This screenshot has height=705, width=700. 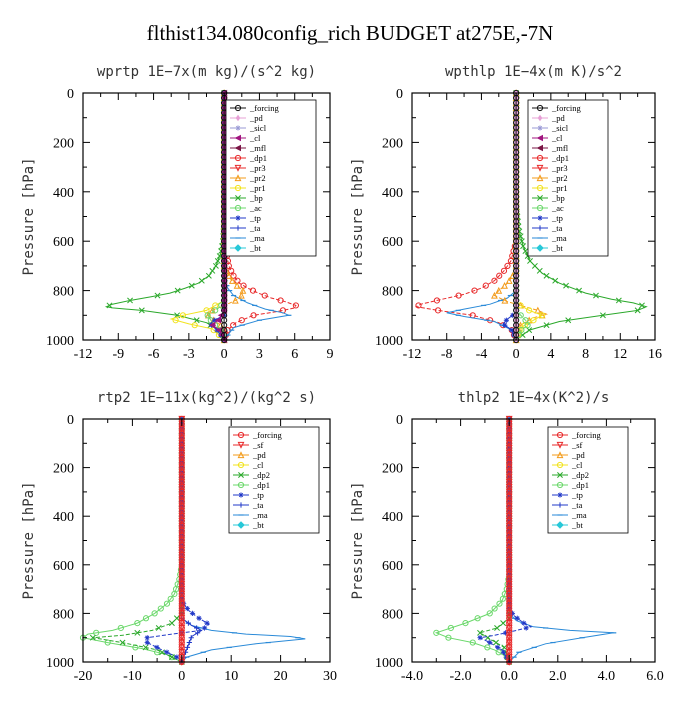 What do you see at coordinates (260, 515) in the screenshot?
I see `legend-label: _ma` at bounding box center [260, 515].